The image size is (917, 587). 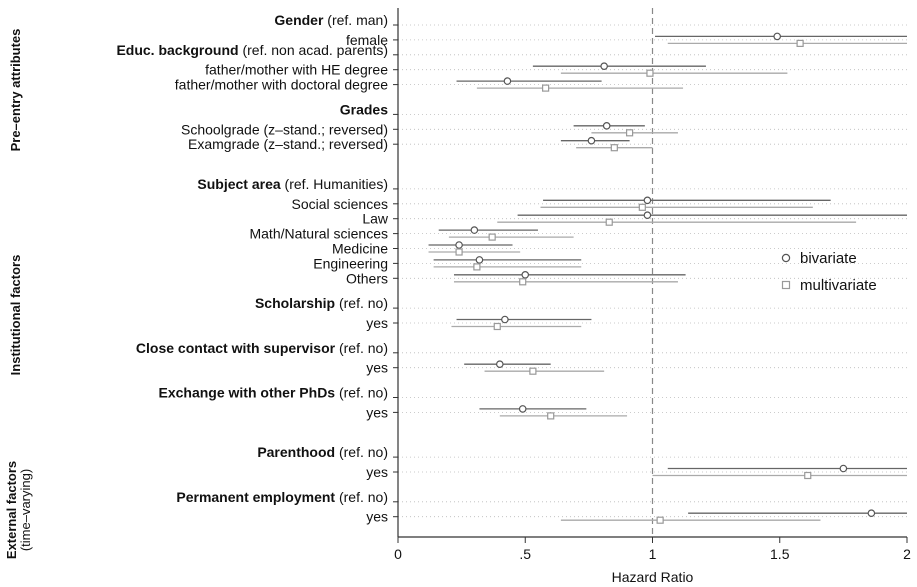 What do you see at coordinates (296, 70) in the screenshot?
I see `row-label: father/mother with HE degree` at bounding box center [296, 70].